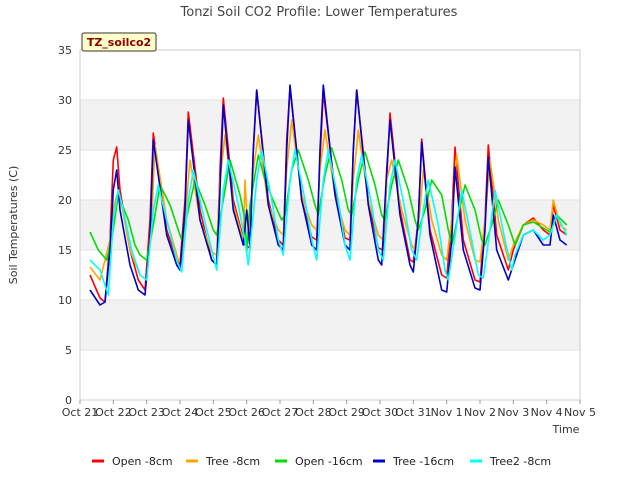 The height and width of the screenshot is (480, 640). What do you see at coordinates (329, 461) in the screenshot?
I see `legend-label: Open -16cm` at bounding box center [329, 461].